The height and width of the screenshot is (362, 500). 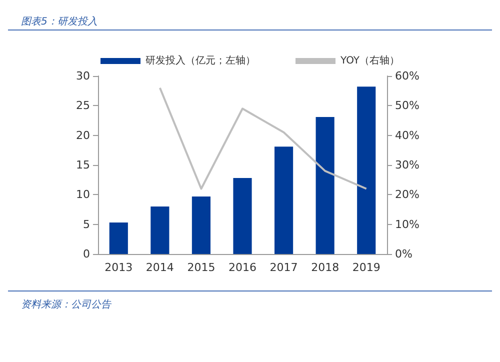 What do you see at coordinates (160, 267) in the screenshot?
I see `x-tick-label: 2014` at bounding box center [160, 267].